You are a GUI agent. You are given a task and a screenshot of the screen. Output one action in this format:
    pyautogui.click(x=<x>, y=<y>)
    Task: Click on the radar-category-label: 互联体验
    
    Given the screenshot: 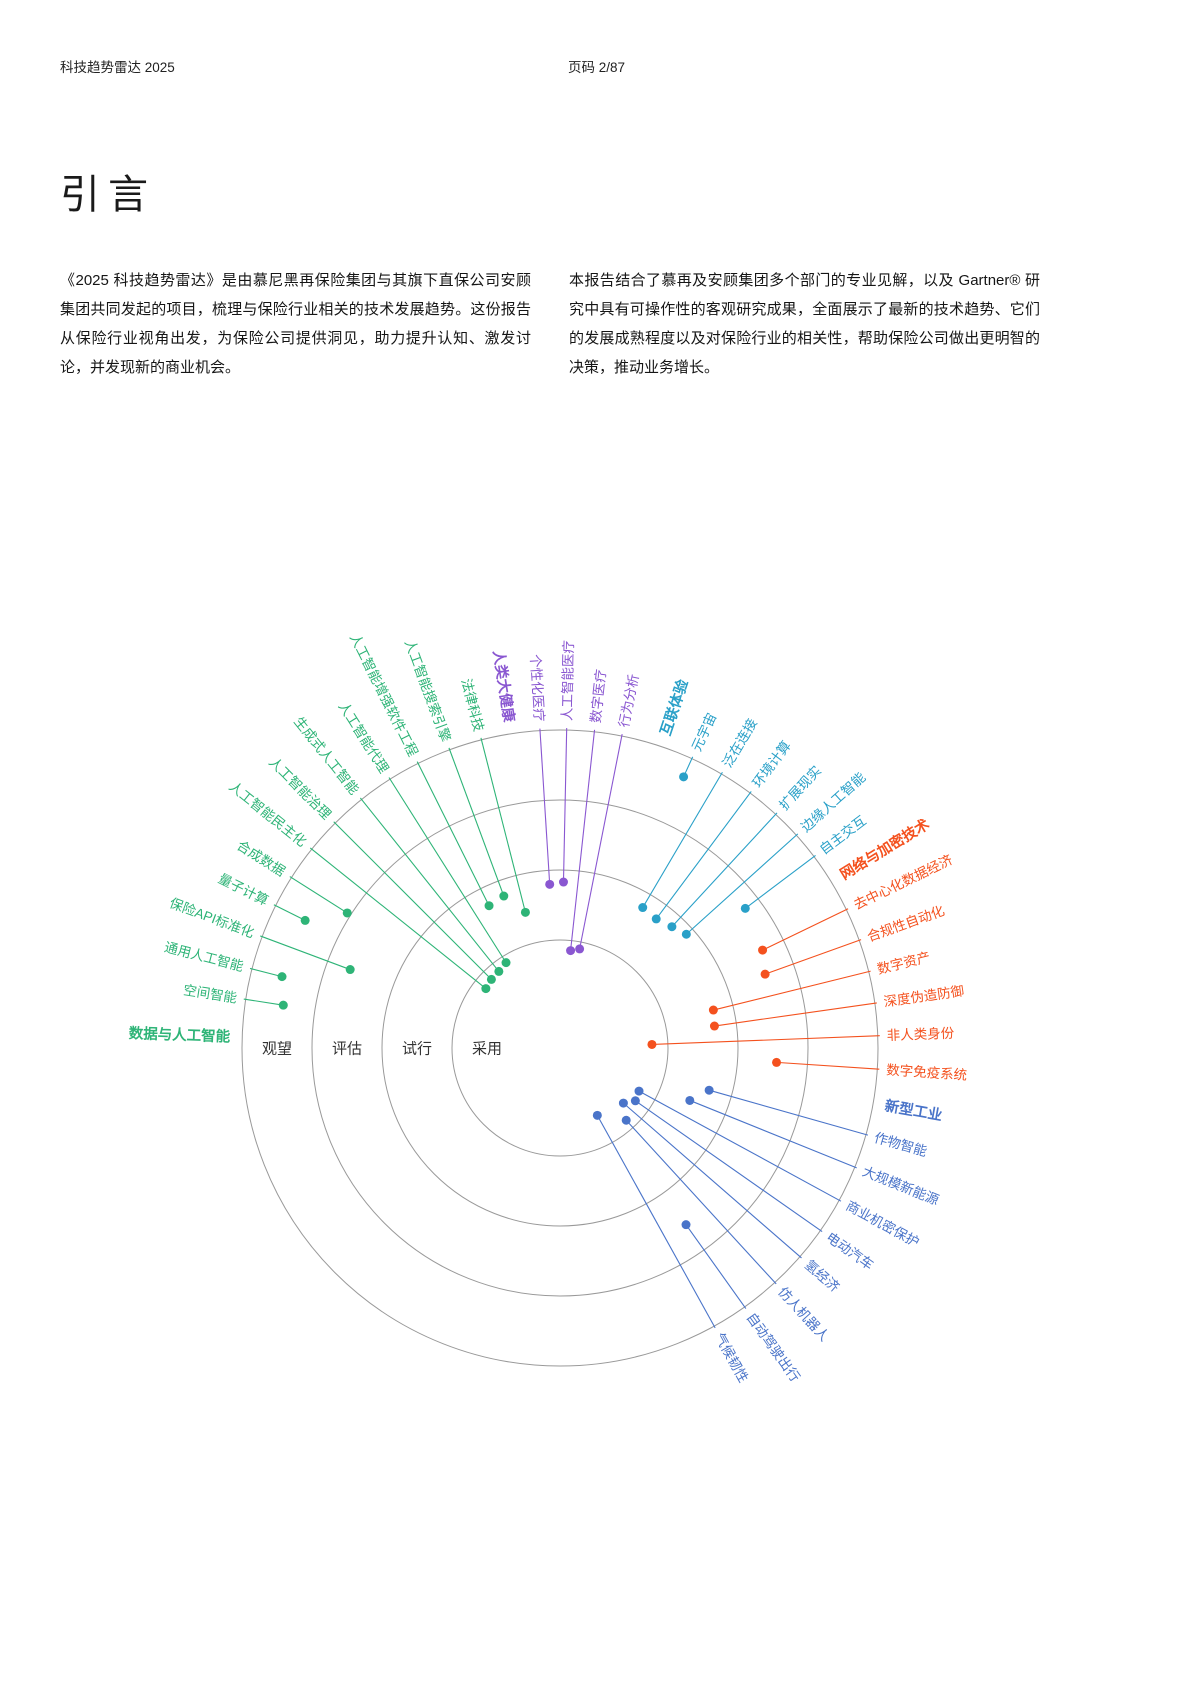 What is the action you would take?
    pyautogui.click(x=674, y=707)
    